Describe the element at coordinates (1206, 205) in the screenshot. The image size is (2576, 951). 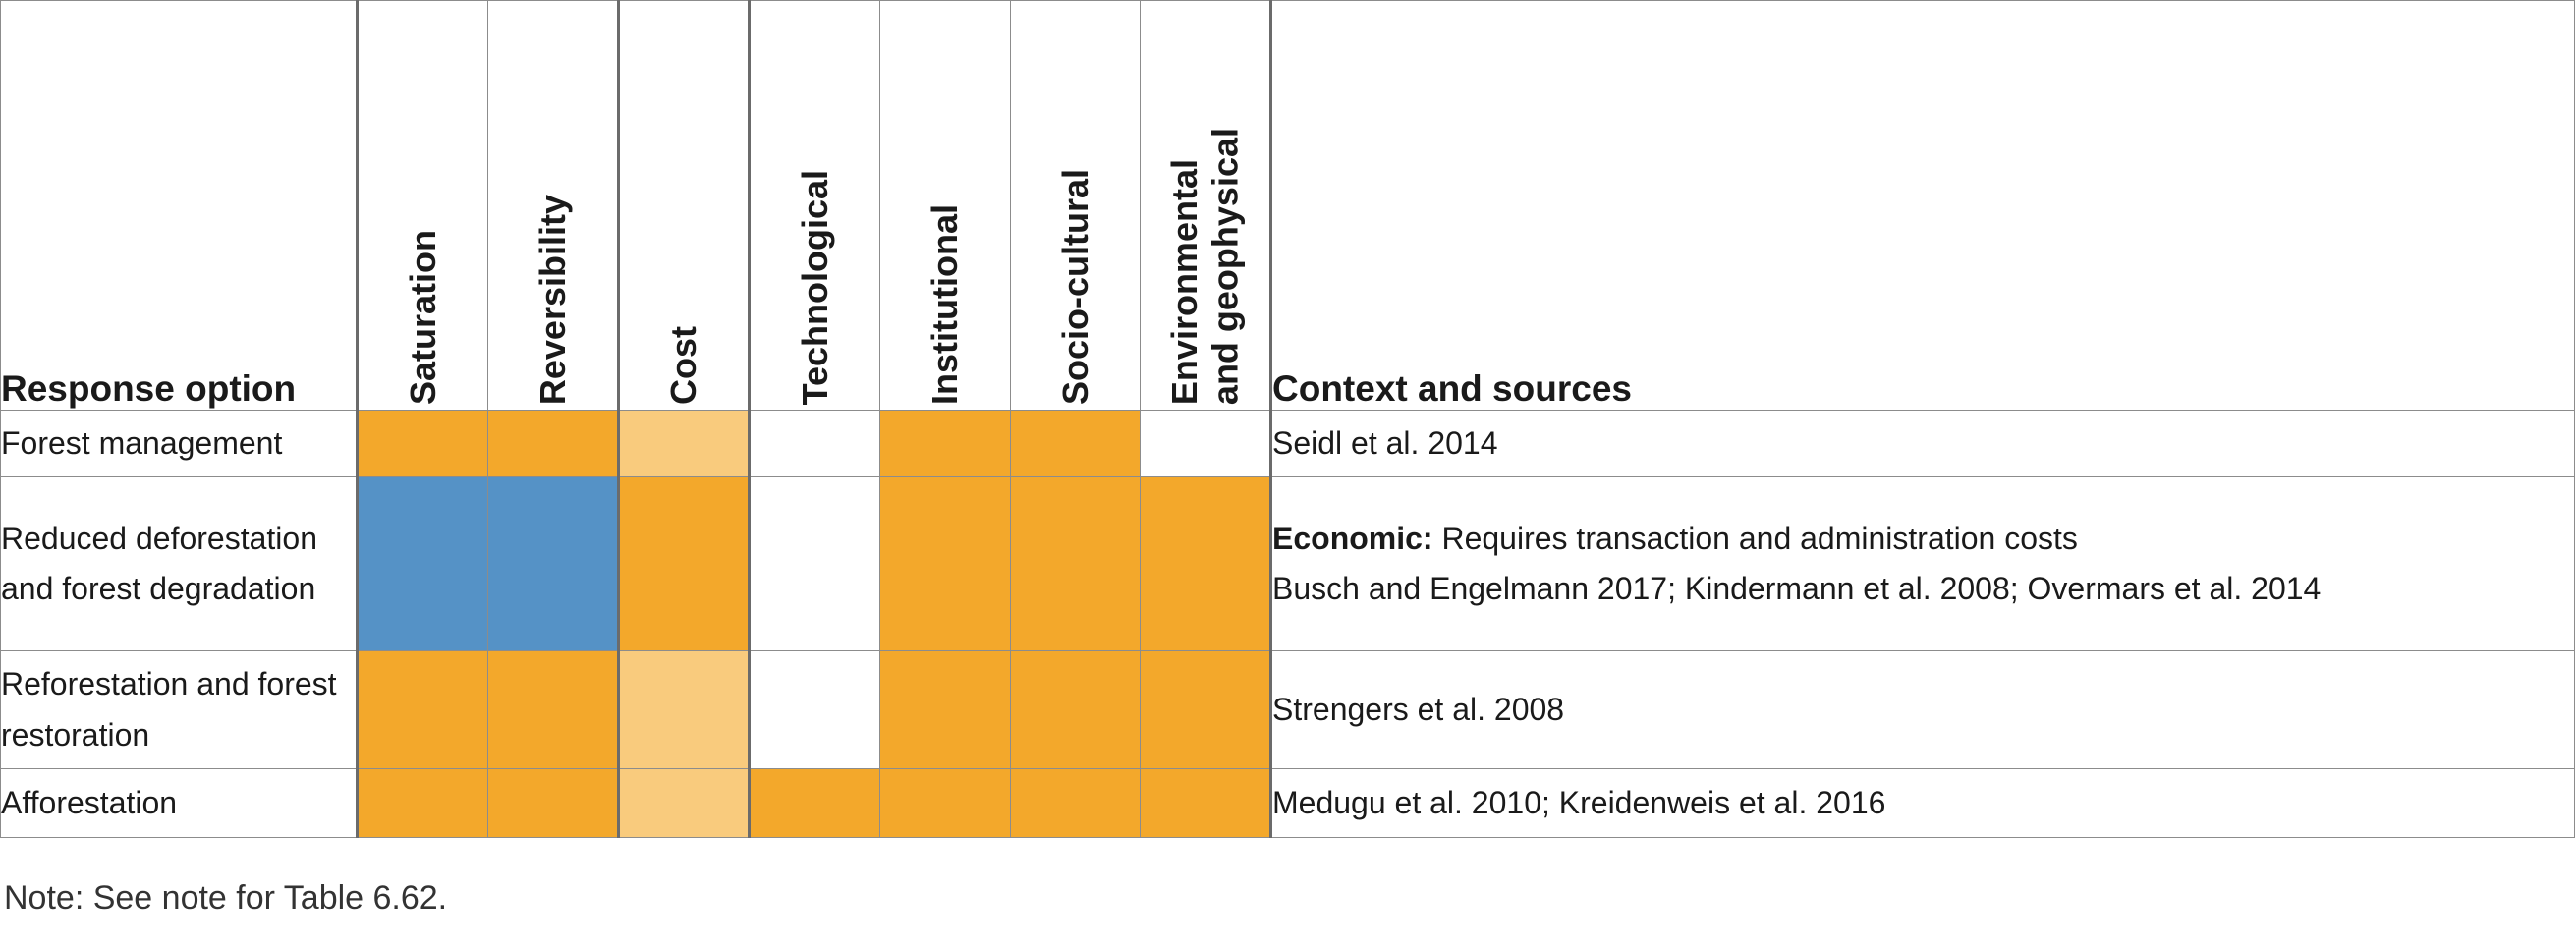
I see `environmental-geophysical-header: Environmental and geophysical` at that location.